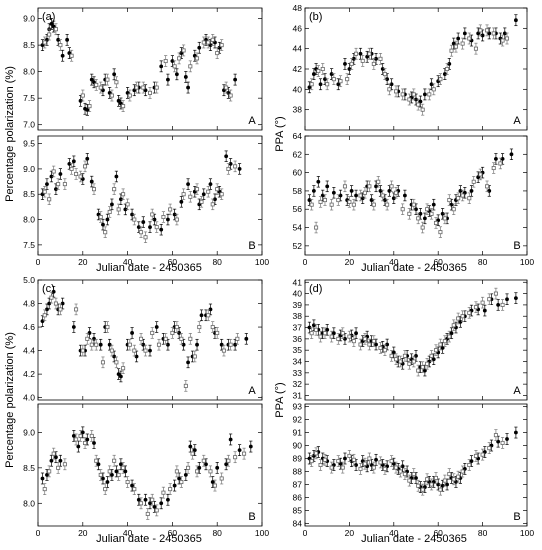 The width and height of the screenshot is (542, 550). What do you see at coordinates (150, 465) in the screenshot?
I see `plot-frame` at bounding box center [150, 465].